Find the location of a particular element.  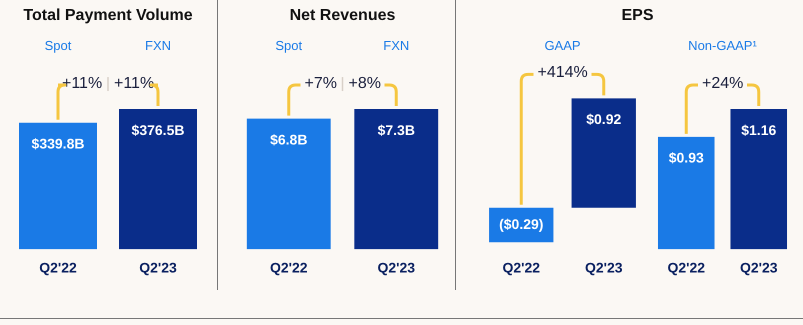

chart-subtitle: Non-GAAP¹ is located at coordinates (722, 45).